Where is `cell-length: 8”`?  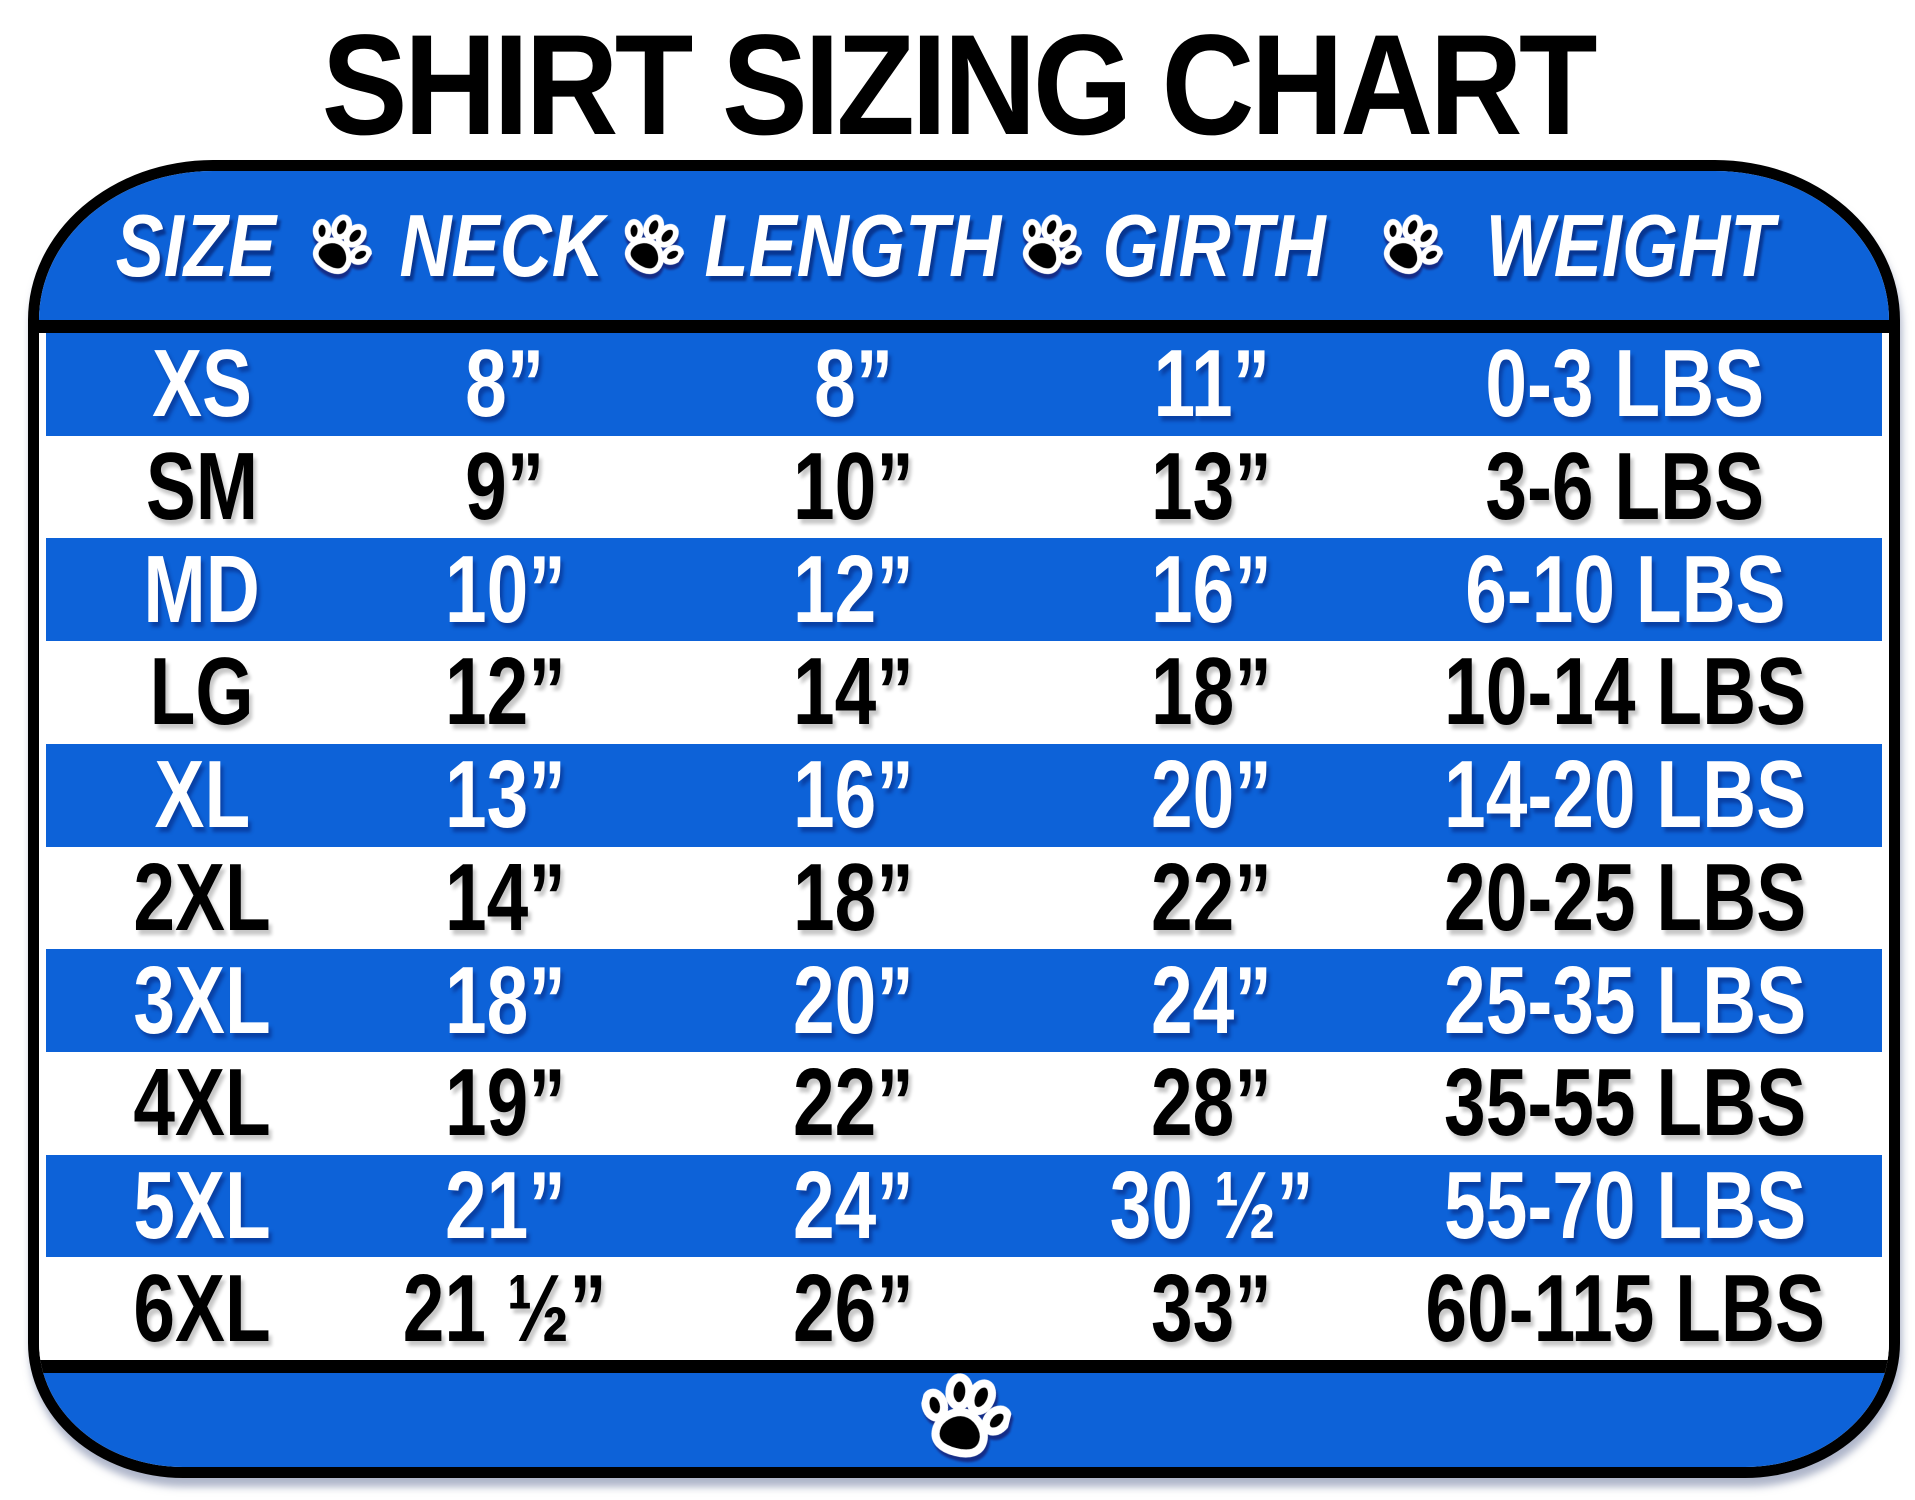 cell-length: 8” is located at coordinates (854, 384).